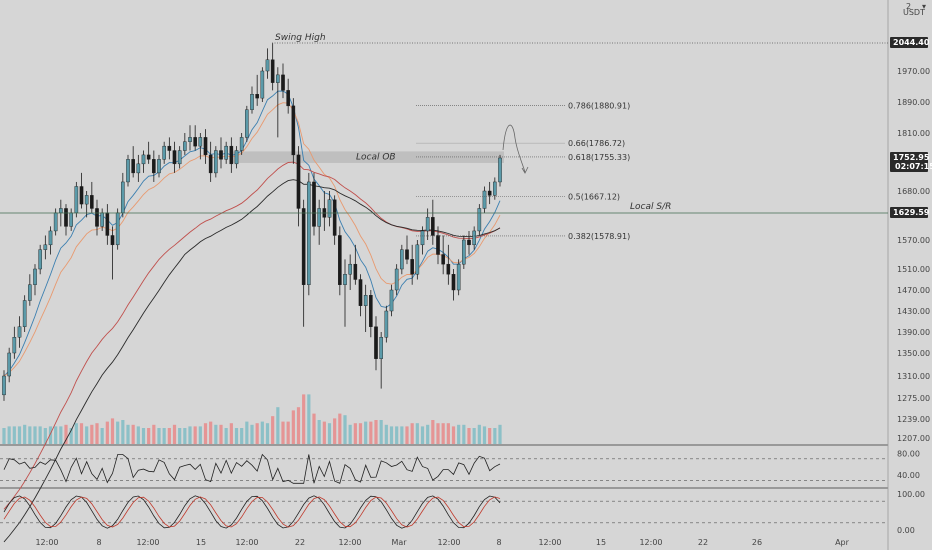  I want to click on volume-bar, so click(205, 433).